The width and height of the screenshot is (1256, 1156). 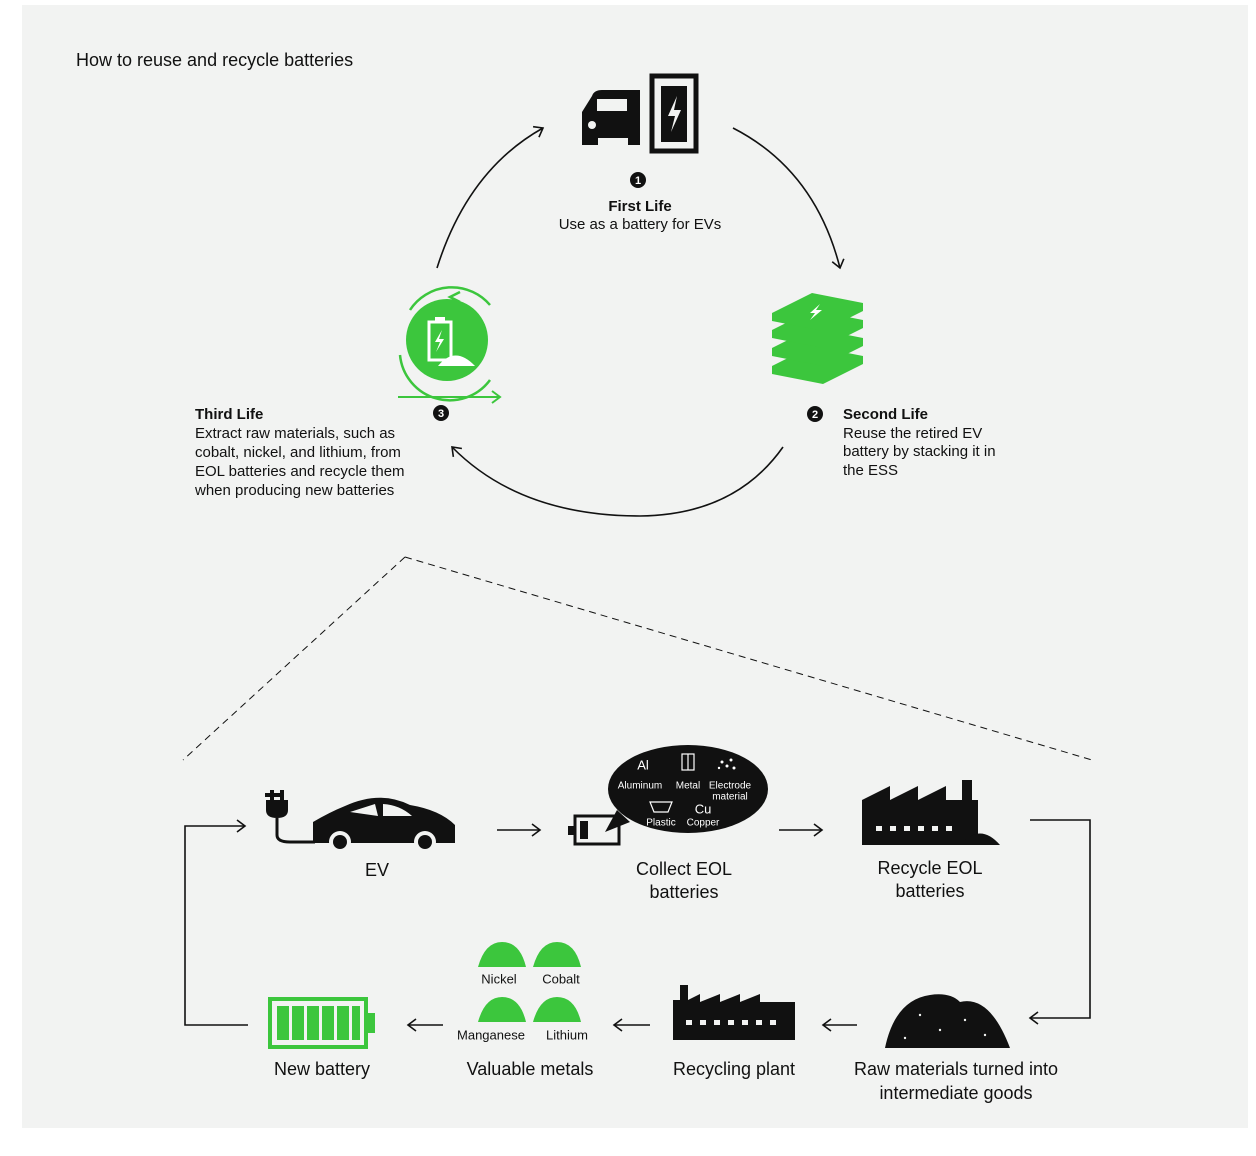 I want to click on step-badge, so click(x=441, y=413).